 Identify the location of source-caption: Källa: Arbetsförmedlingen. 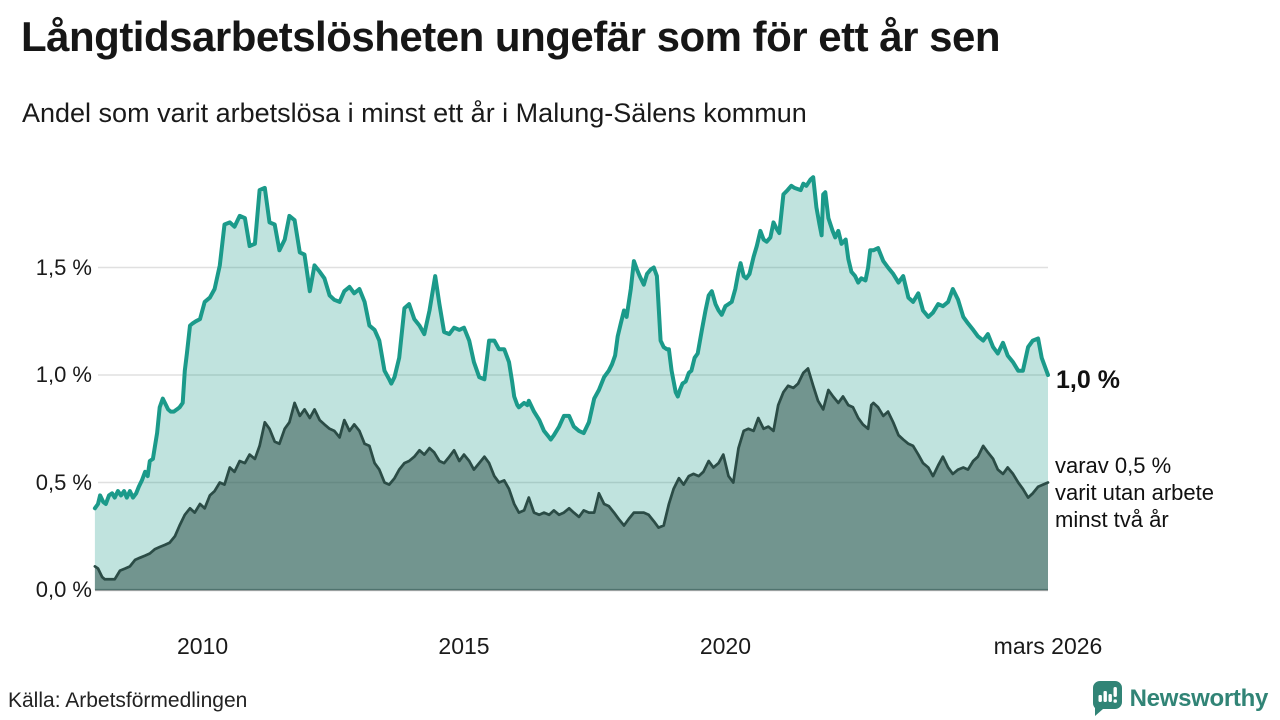
(128, 700).